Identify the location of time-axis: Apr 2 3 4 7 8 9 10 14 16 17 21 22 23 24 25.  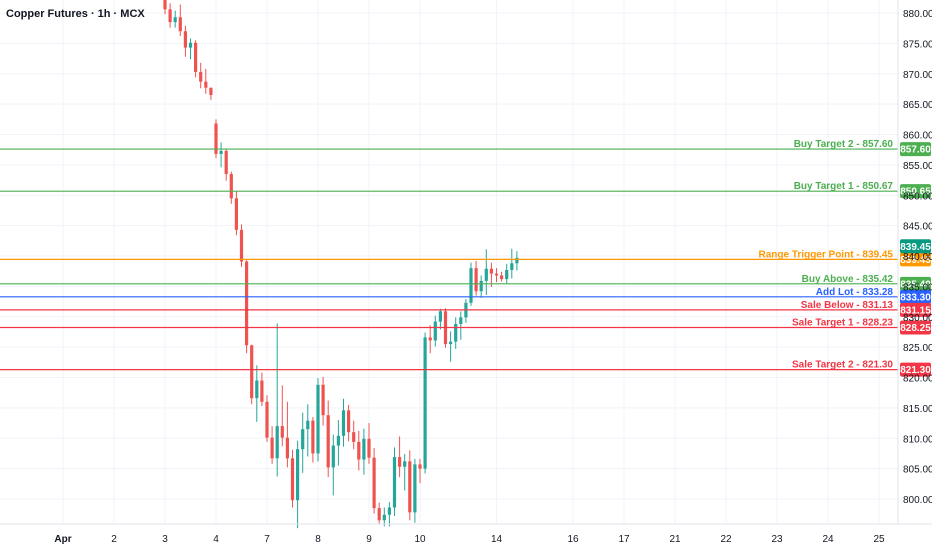
(466, 534).